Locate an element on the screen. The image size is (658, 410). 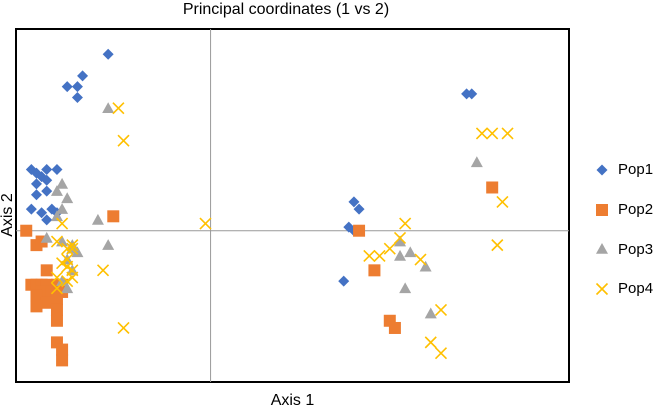
legend: Pop1 Pop2 Pop3 Pop4 is located at coordinates (623, 229).